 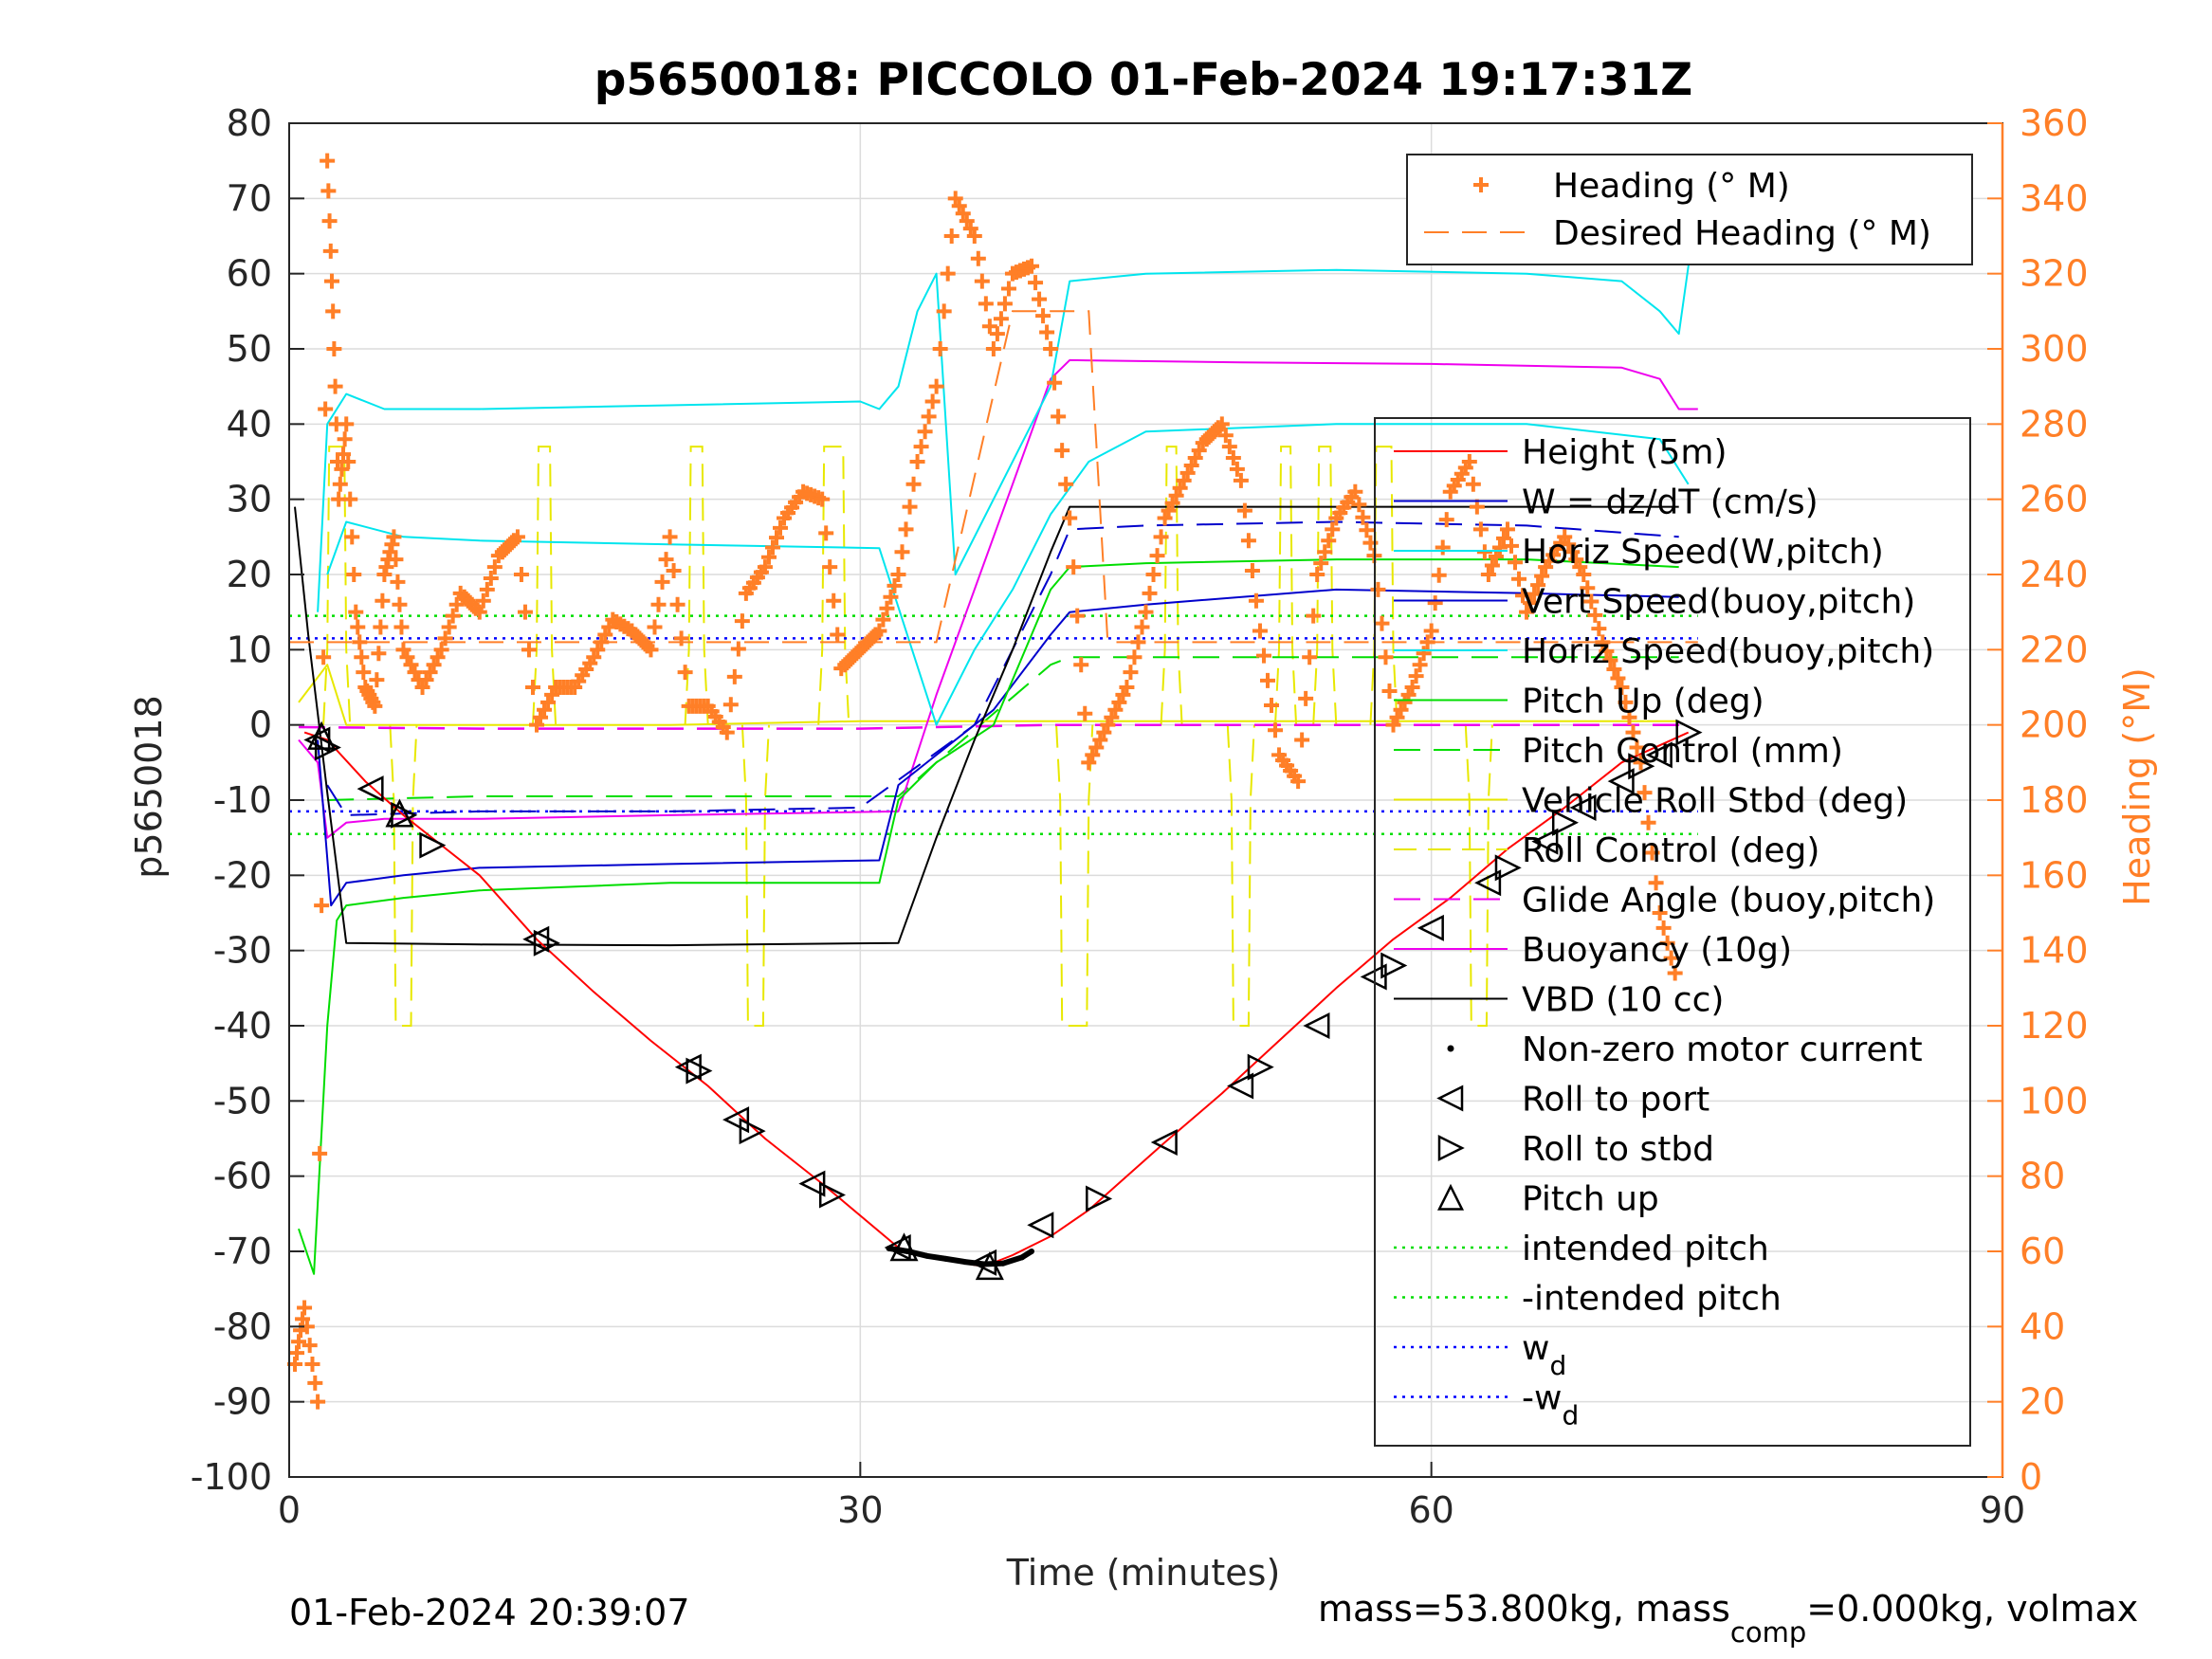 I want to click on y-tick-label-right: 180, so click(x=2054, y=800).